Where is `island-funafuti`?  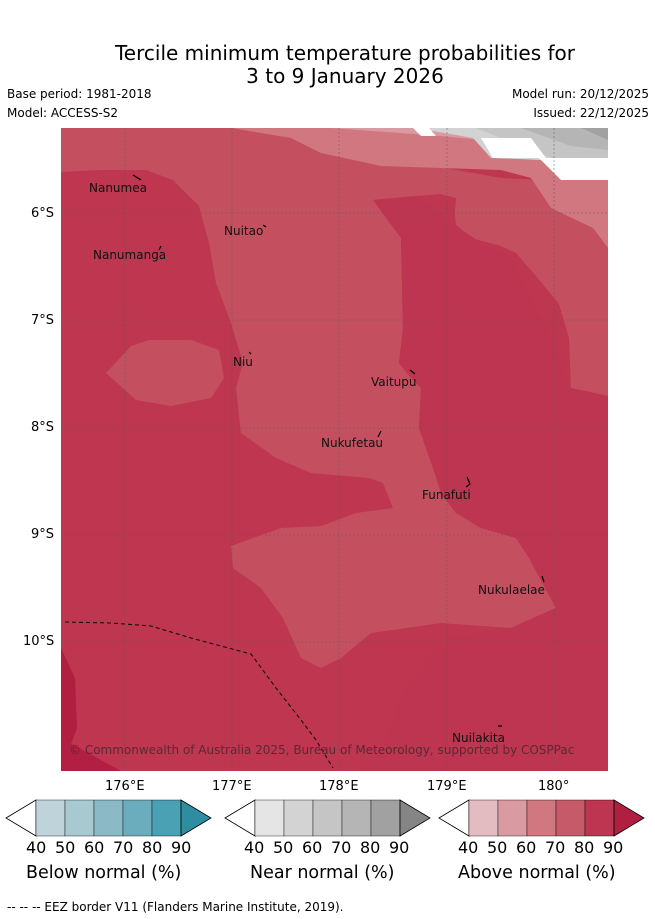
island-funafuti is located at coordinates (468, 482).